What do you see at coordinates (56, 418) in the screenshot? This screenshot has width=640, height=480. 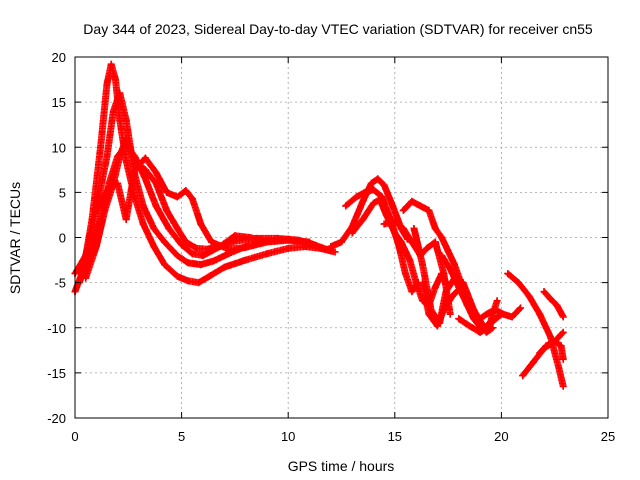 I see `y-tick-label: -20` at bounding box center [56, 418].